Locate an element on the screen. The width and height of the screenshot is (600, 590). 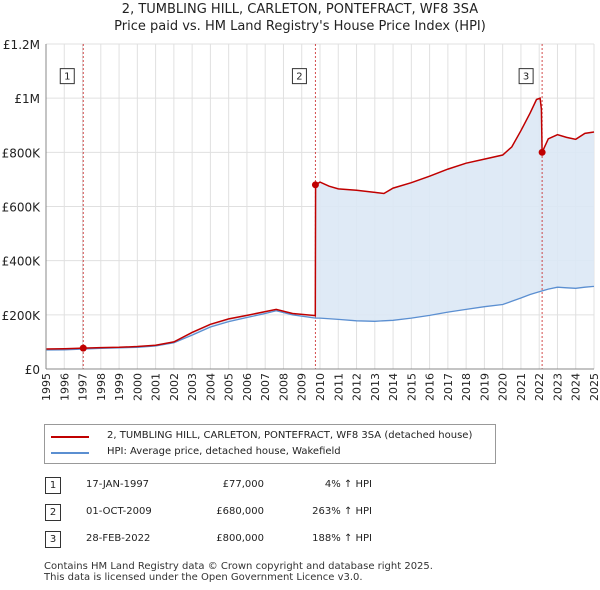
x-tick-label: 2003 is located at coordinates (192, 387).